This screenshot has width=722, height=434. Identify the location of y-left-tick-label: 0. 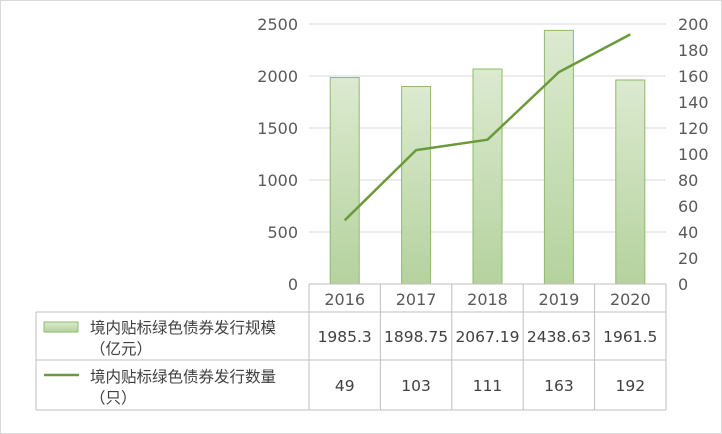
(293, 284).